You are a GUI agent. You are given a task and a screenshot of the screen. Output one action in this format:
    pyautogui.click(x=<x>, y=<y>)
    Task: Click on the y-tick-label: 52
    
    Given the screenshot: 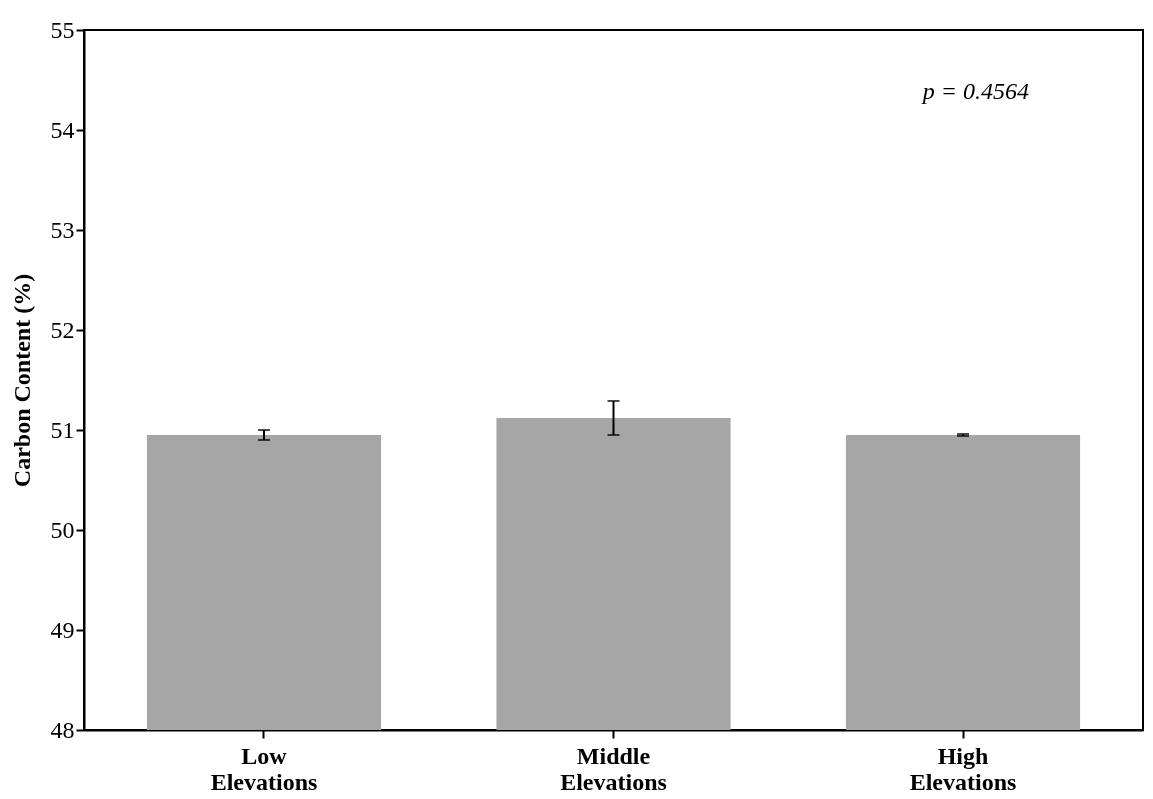 What is the action you would take?
    pyautogui.click(x=62, y=329)
    